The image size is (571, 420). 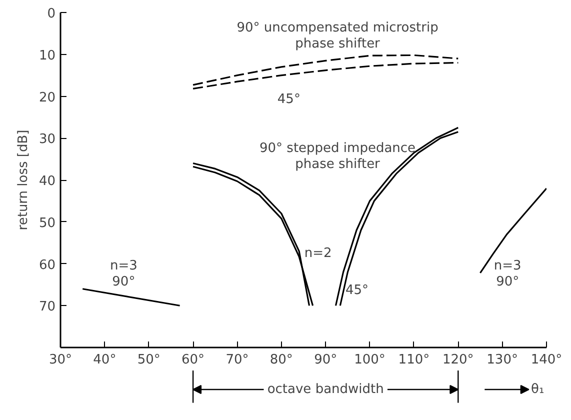 What do you see at coordinates (47, 307) in the screenshot?
I see `y-tick-label: 70` at bounding box center [47, 307].